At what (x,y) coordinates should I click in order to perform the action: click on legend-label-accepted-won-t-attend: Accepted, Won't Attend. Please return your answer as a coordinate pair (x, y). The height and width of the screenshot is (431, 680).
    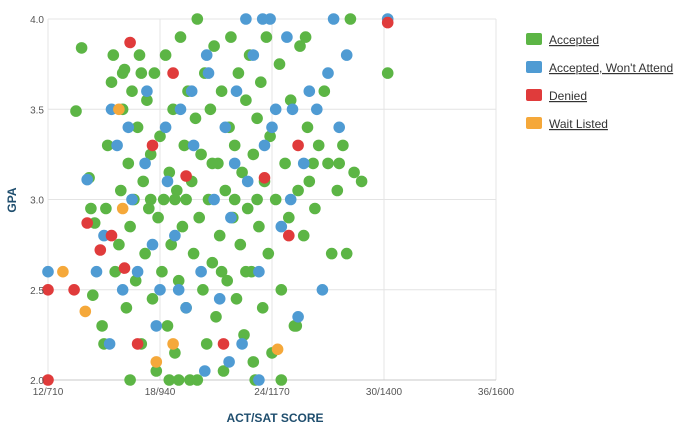
    Looking at the image, I should click on (611, 68).